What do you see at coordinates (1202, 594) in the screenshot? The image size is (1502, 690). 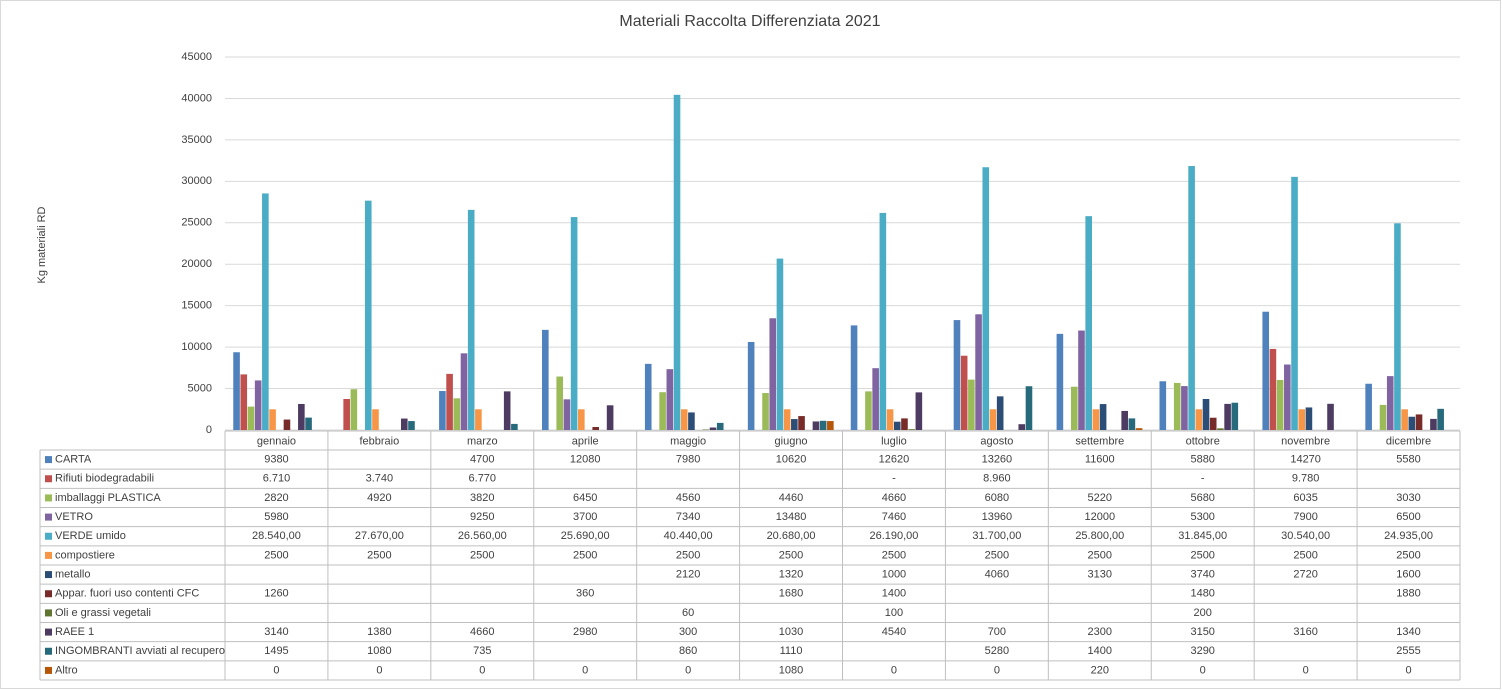 I see `data-label: 1480` at bounding box center [1202, 594].